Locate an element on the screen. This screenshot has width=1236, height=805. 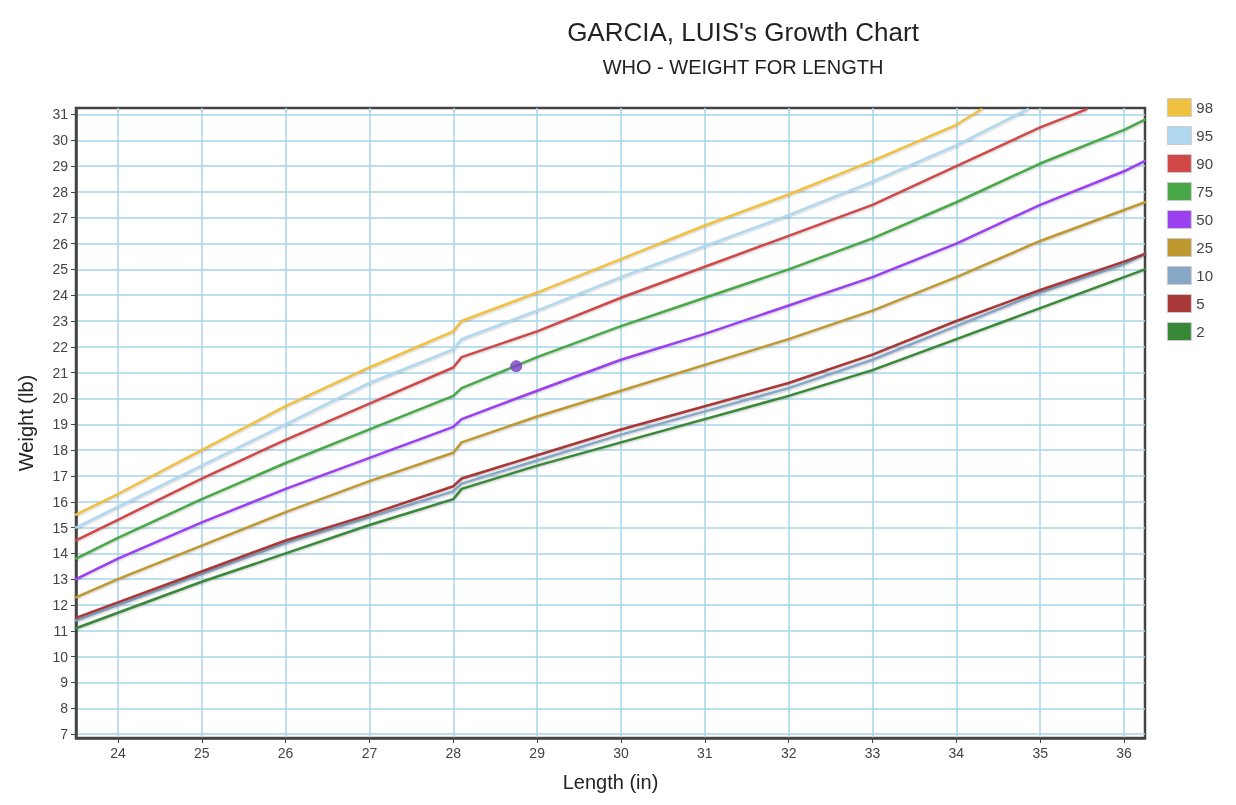
y-tick-label: 22 is located at coordinates (60, 346).